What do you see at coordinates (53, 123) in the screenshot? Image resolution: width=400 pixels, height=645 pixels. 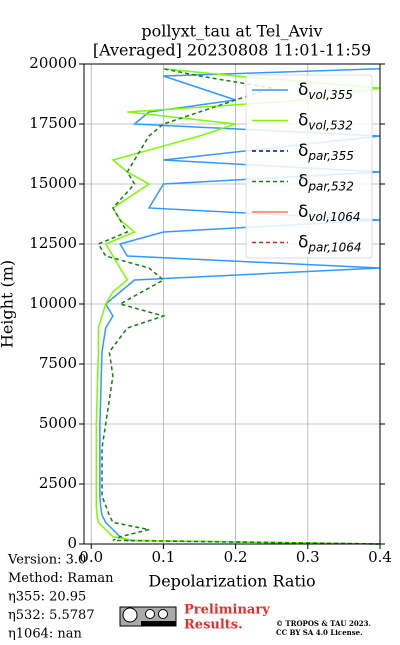 I see `y-tick-label: 17500` at bounding box center [53, 123].